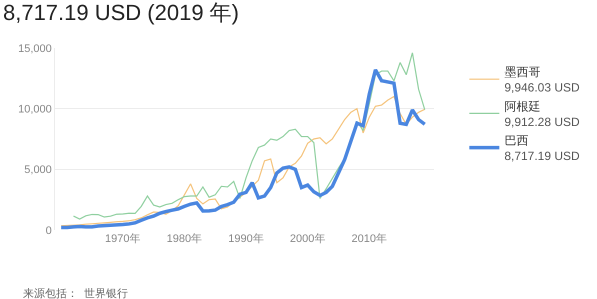 The height and width of the screenshot is (299, 597). What do you see at coordinates (542, 87) in the screenshot?
I see `text: 9,946.03 USD` at bounding box center [542, 87].